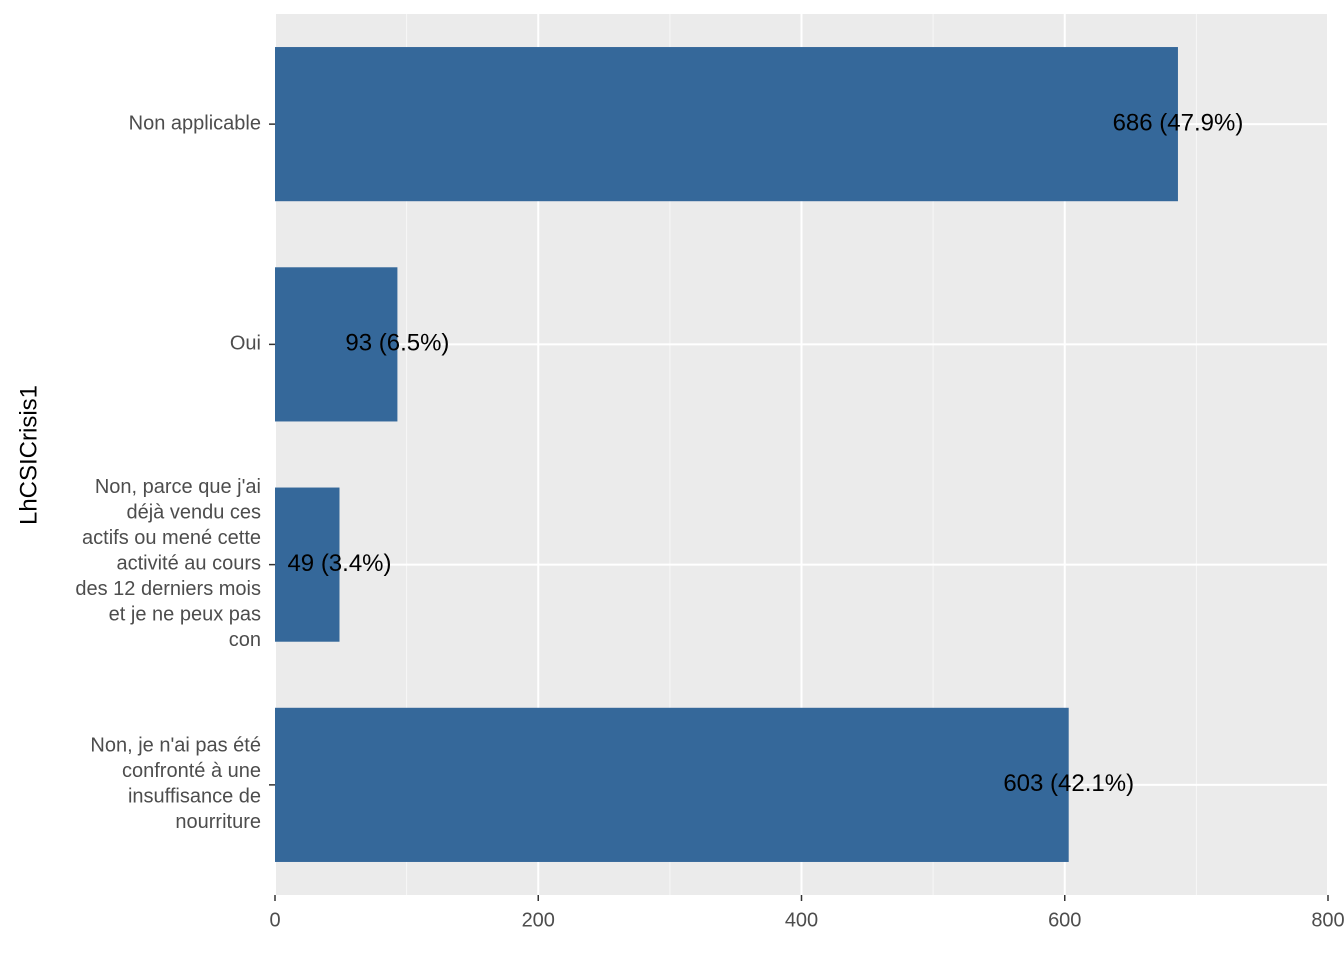 The image size is (1344, 960). Describe the element at coordinates (538, 920) in the screenshot. I see `x-tick-label: 200` at that location.